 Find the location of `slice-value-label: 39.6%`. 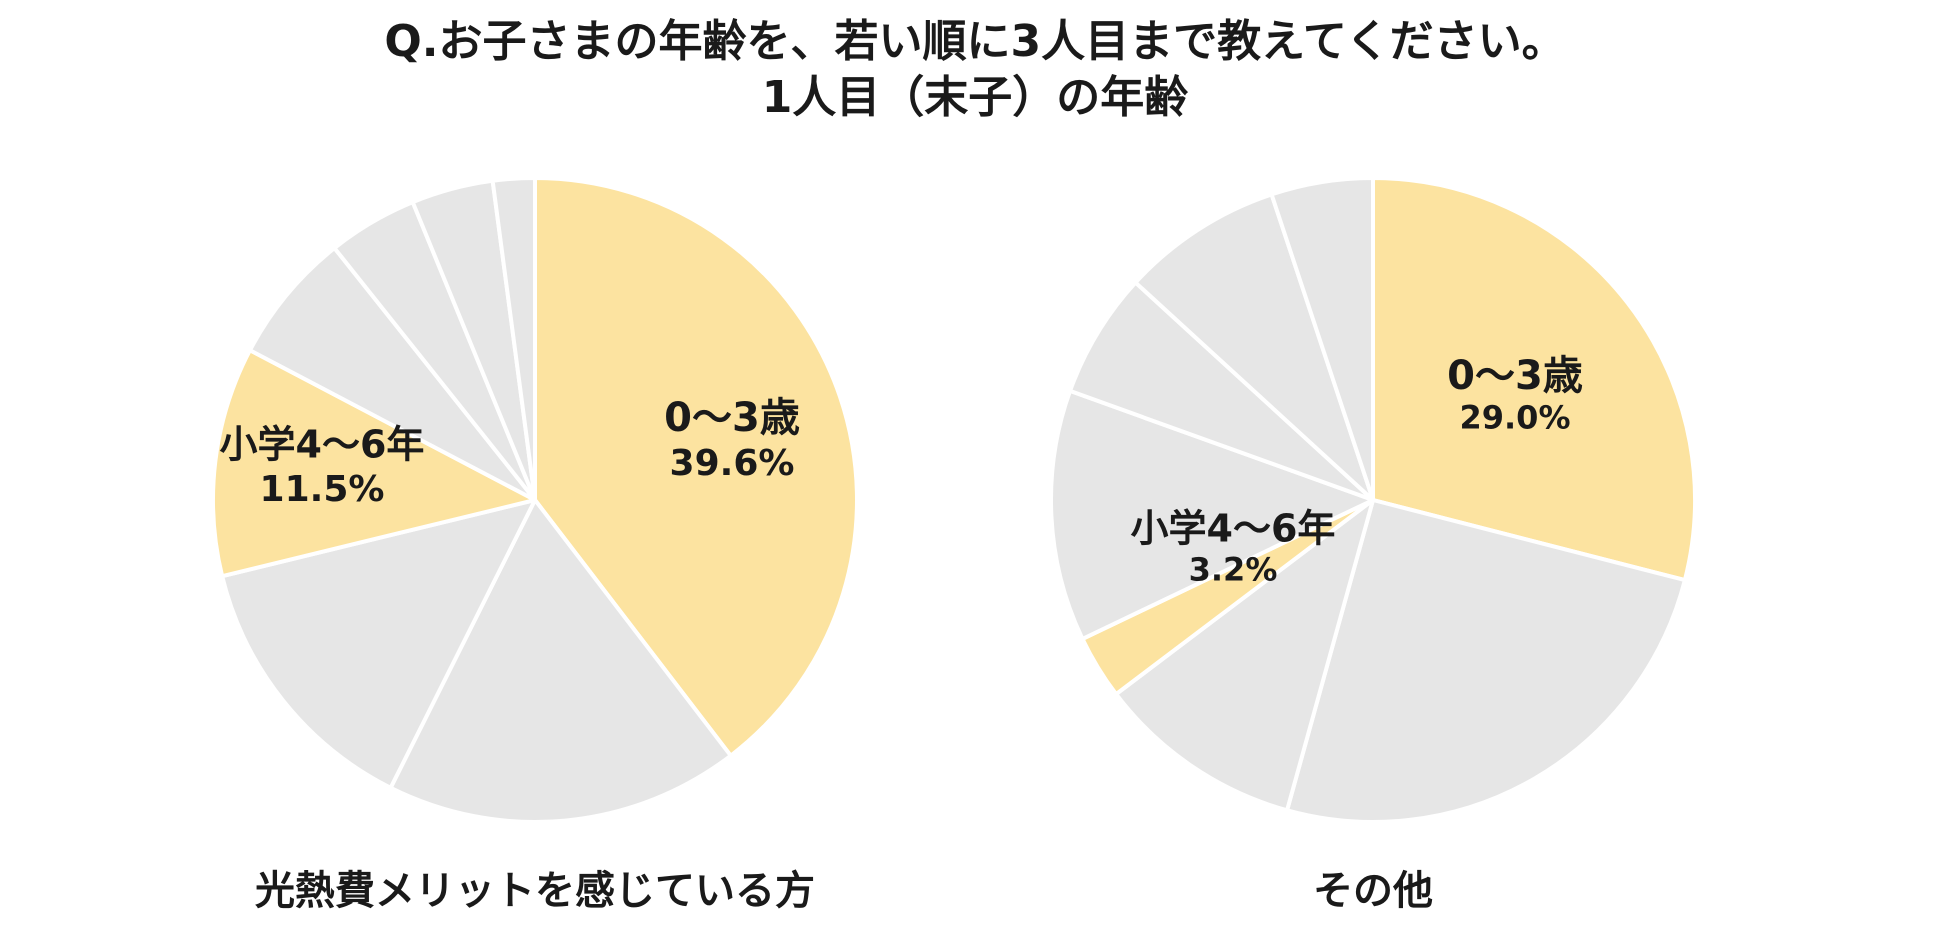

slice-value-label: 39.6% is located at coordinates (732, 463).